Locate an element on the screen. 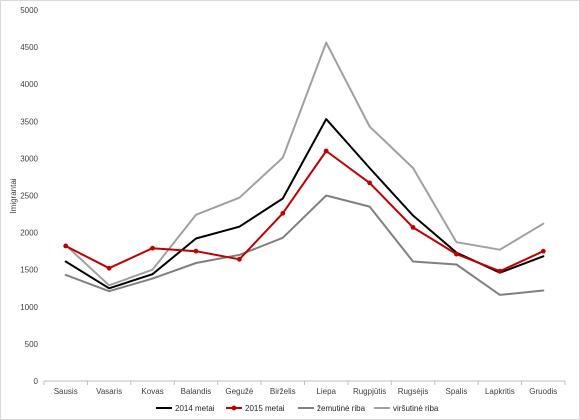 The height and width of the screenshot is (420, 580). legend-item: 2014 metai is located at coordinates (185, 408).